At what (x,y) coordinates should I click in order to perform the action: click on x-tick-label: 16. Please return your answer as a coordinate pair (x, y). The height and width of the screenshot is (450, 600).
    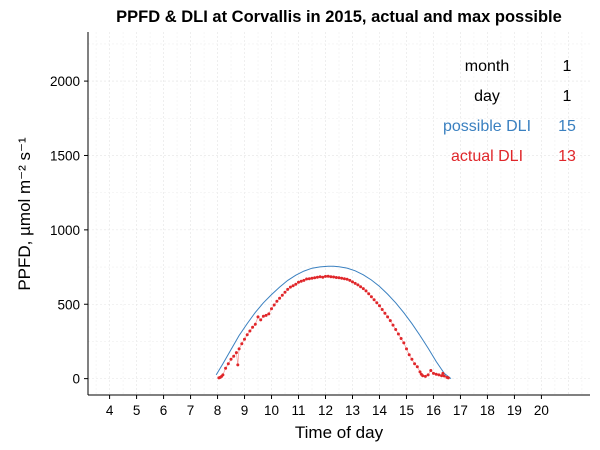
    Looking at the image, I should click on (433, 410).